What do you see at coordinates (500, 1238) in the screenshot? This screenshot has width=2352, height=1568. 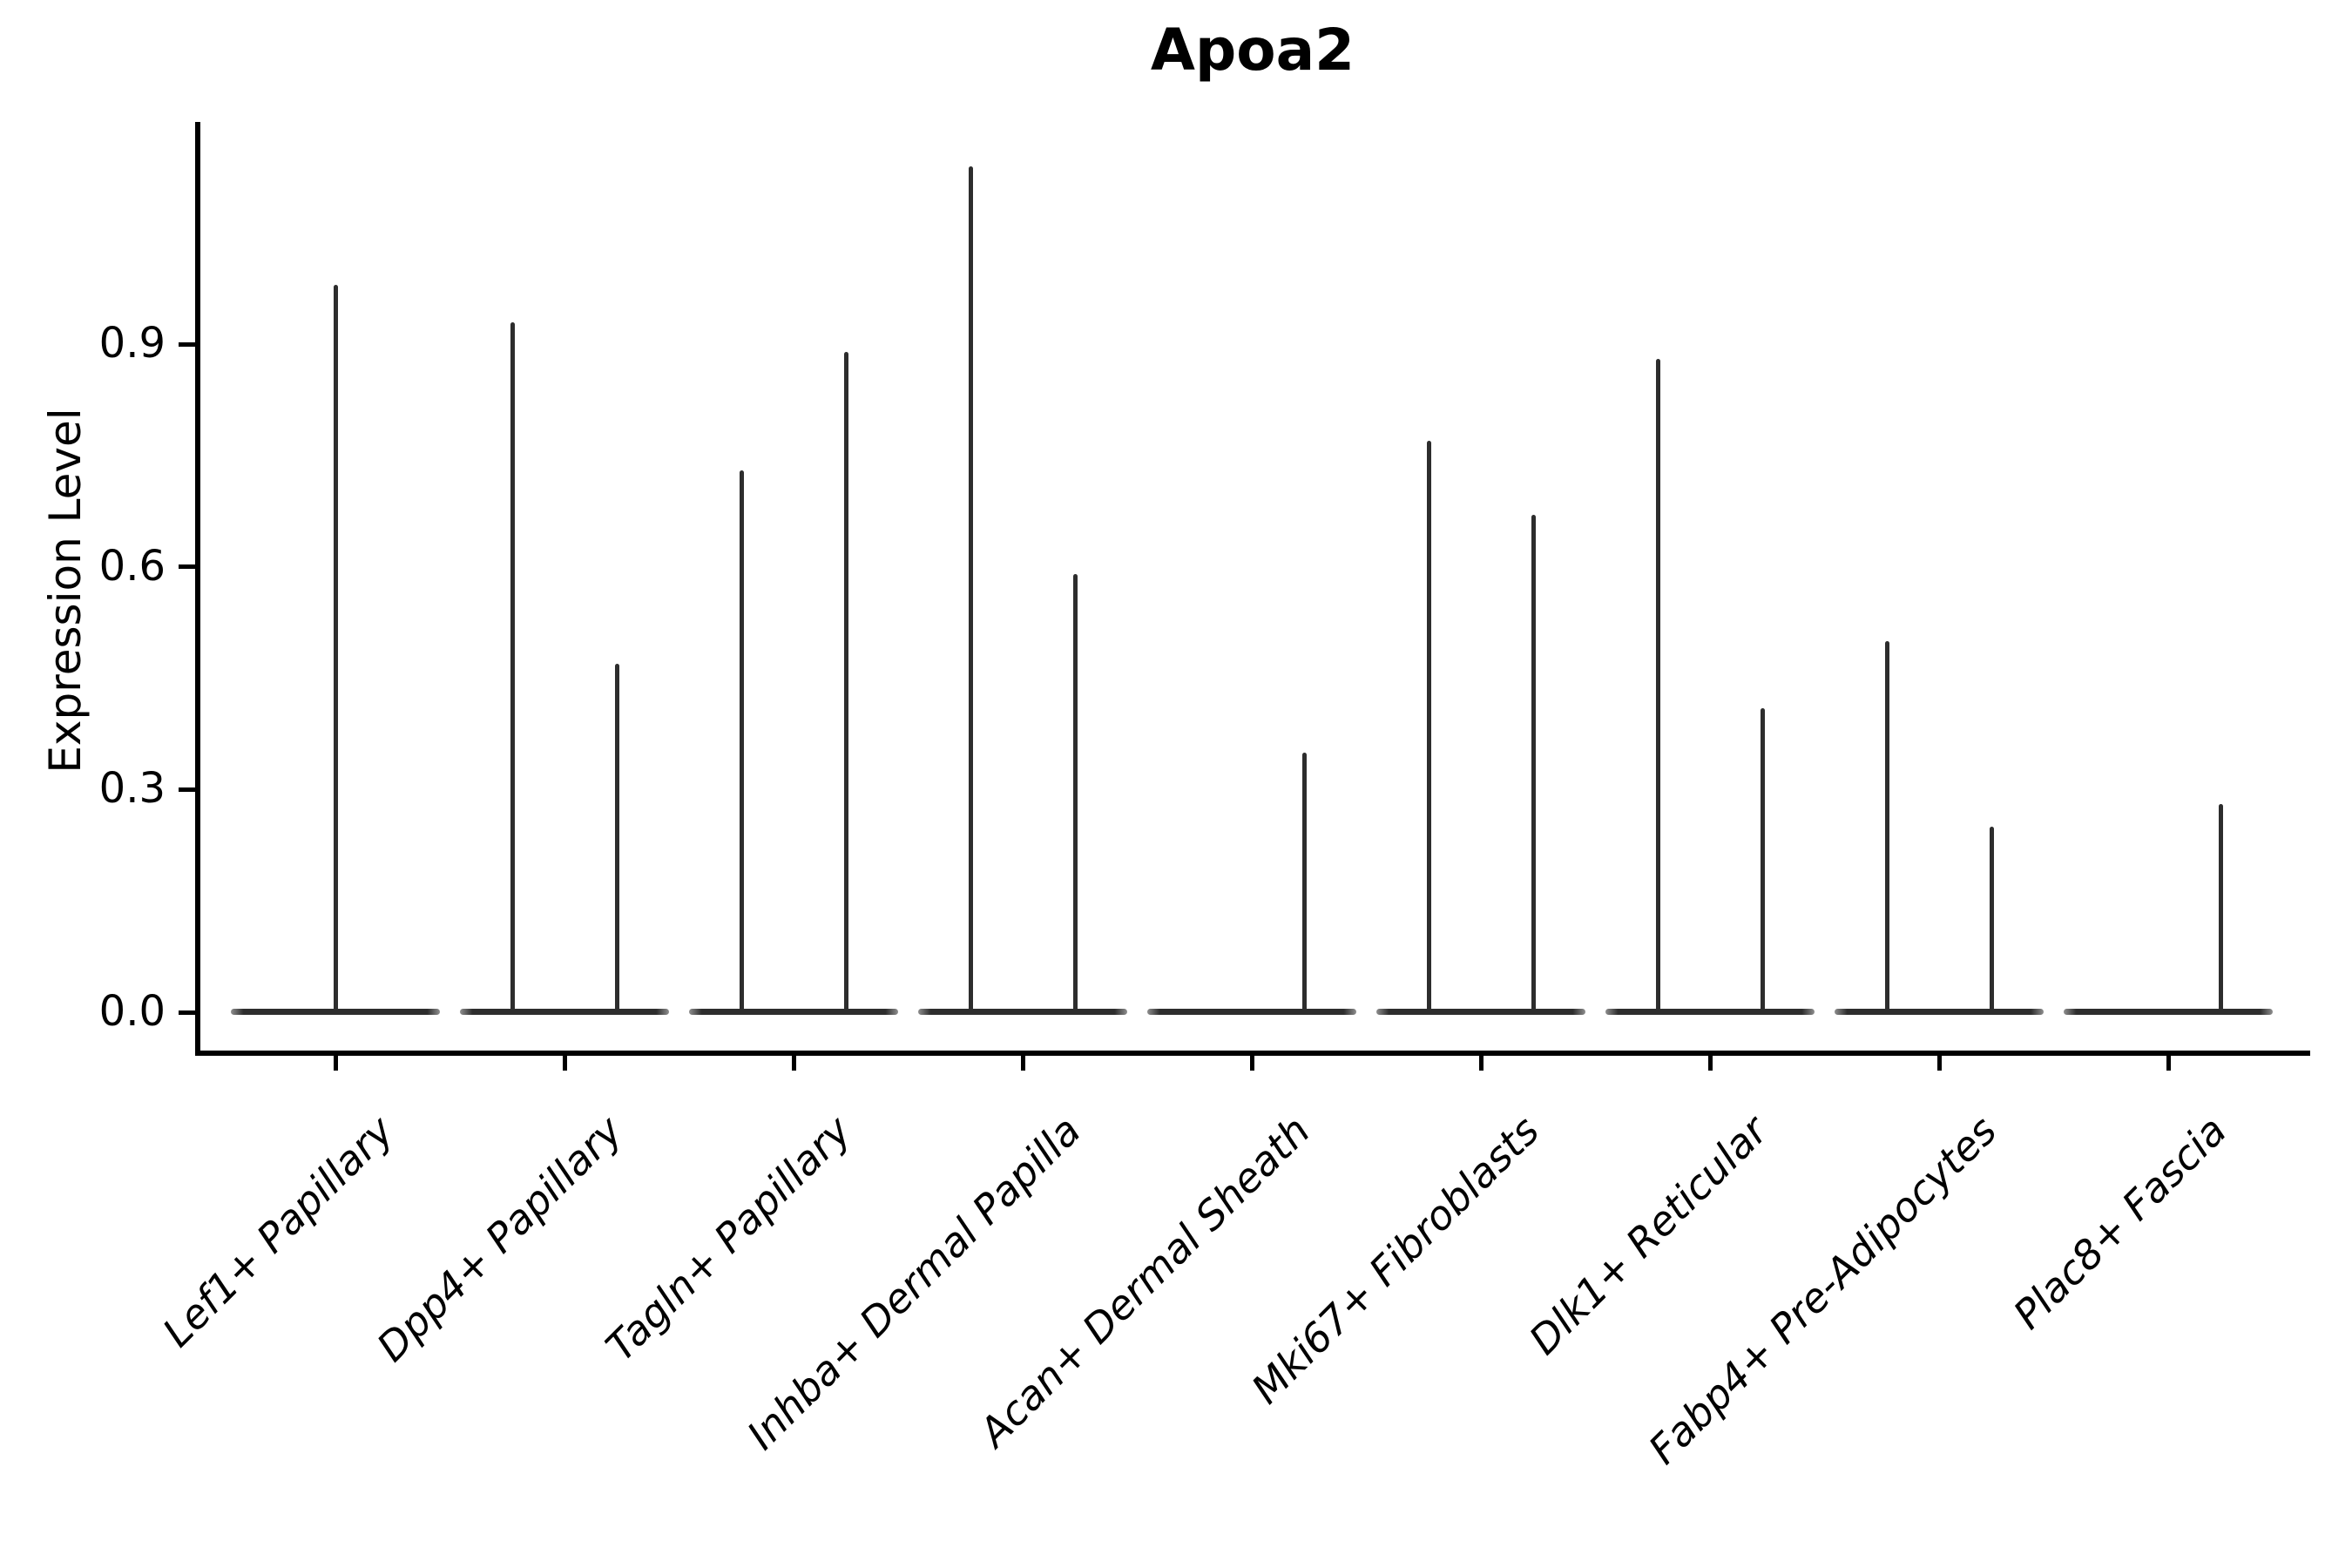 I see `x-tick-label: Dpp4+ Papillary` at bounding box center [500, 1238].